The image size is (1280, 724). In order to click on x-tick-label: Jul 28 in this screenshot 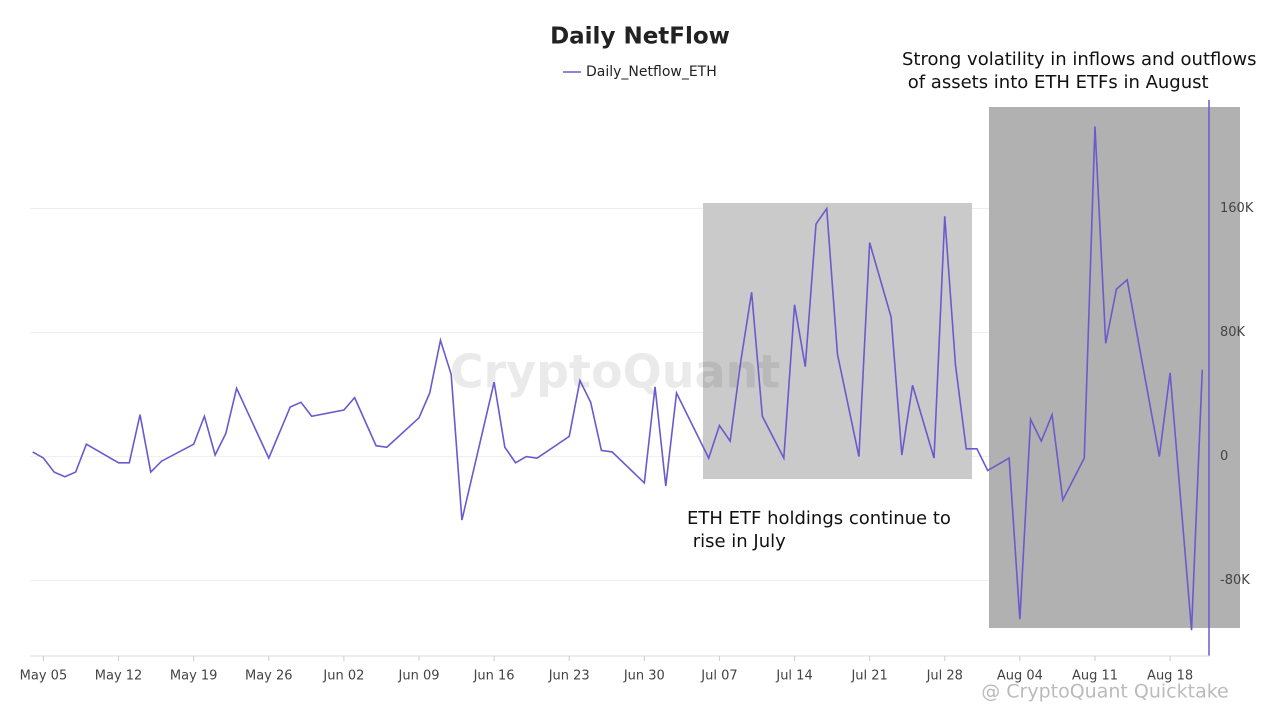, I will do `click(944, 676)`.